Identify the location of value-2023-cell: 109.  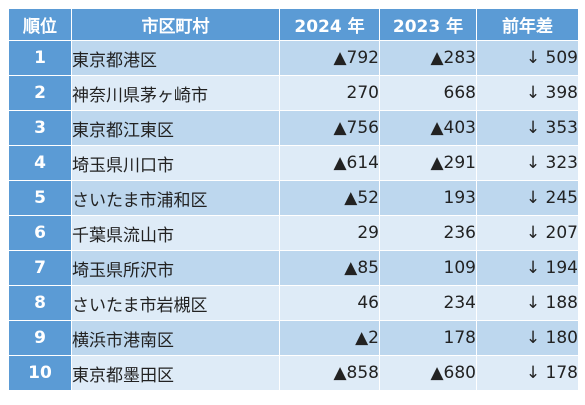
(428, 268).